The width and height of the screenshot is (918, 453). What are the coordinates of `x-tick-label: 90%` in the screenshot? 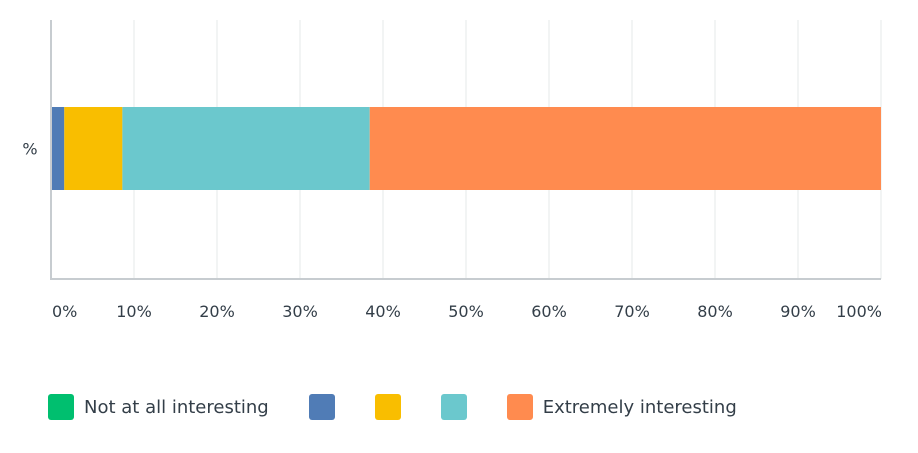 It's located at (798, 311).